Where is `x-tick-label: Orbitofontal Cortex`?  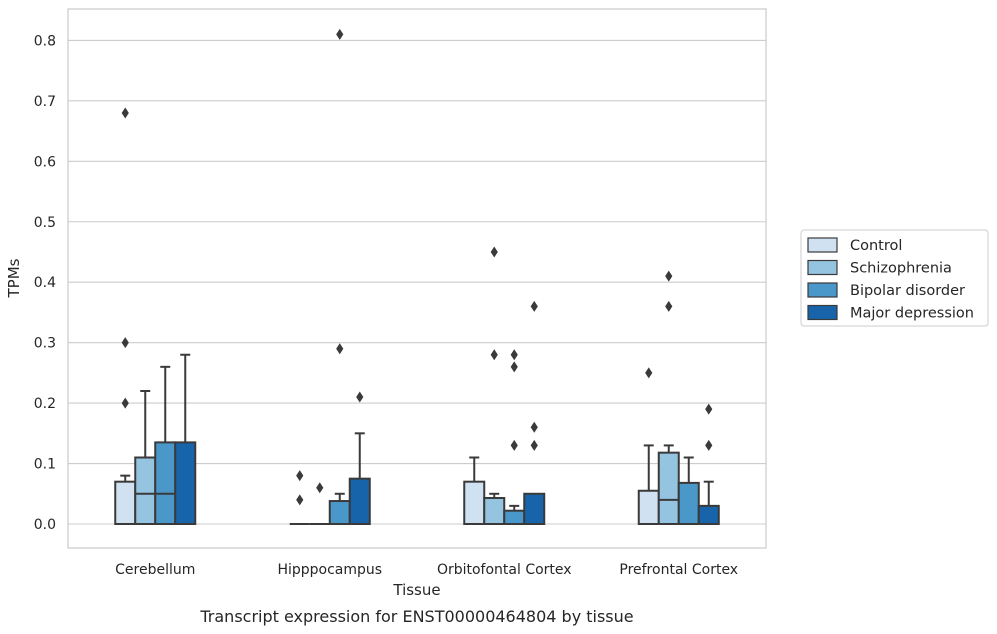 x-tick-label: Orbitofontal Cortex is located at coordinates (504, 570).